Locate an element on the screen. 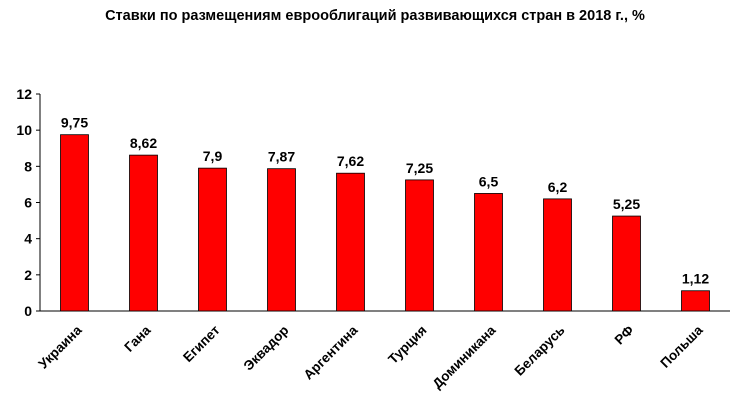 Image resolution: width=750 pixels, height=416 pixels. bar-value-label: 7,62 is located at coordinates (350, 161).